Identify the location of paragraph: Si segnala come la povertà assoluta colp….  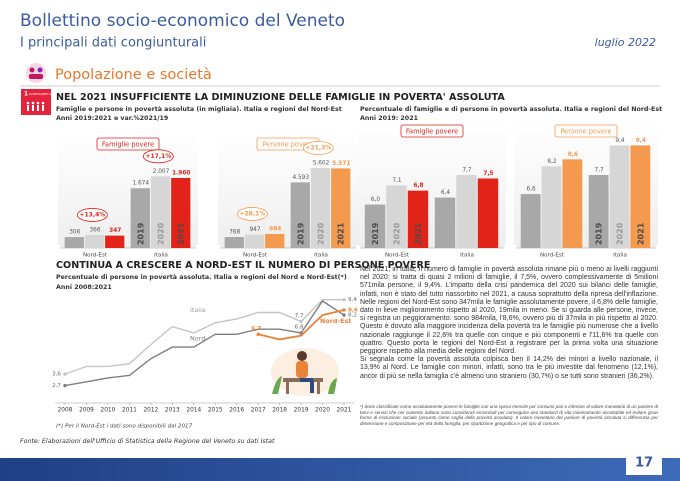
(509, 368).